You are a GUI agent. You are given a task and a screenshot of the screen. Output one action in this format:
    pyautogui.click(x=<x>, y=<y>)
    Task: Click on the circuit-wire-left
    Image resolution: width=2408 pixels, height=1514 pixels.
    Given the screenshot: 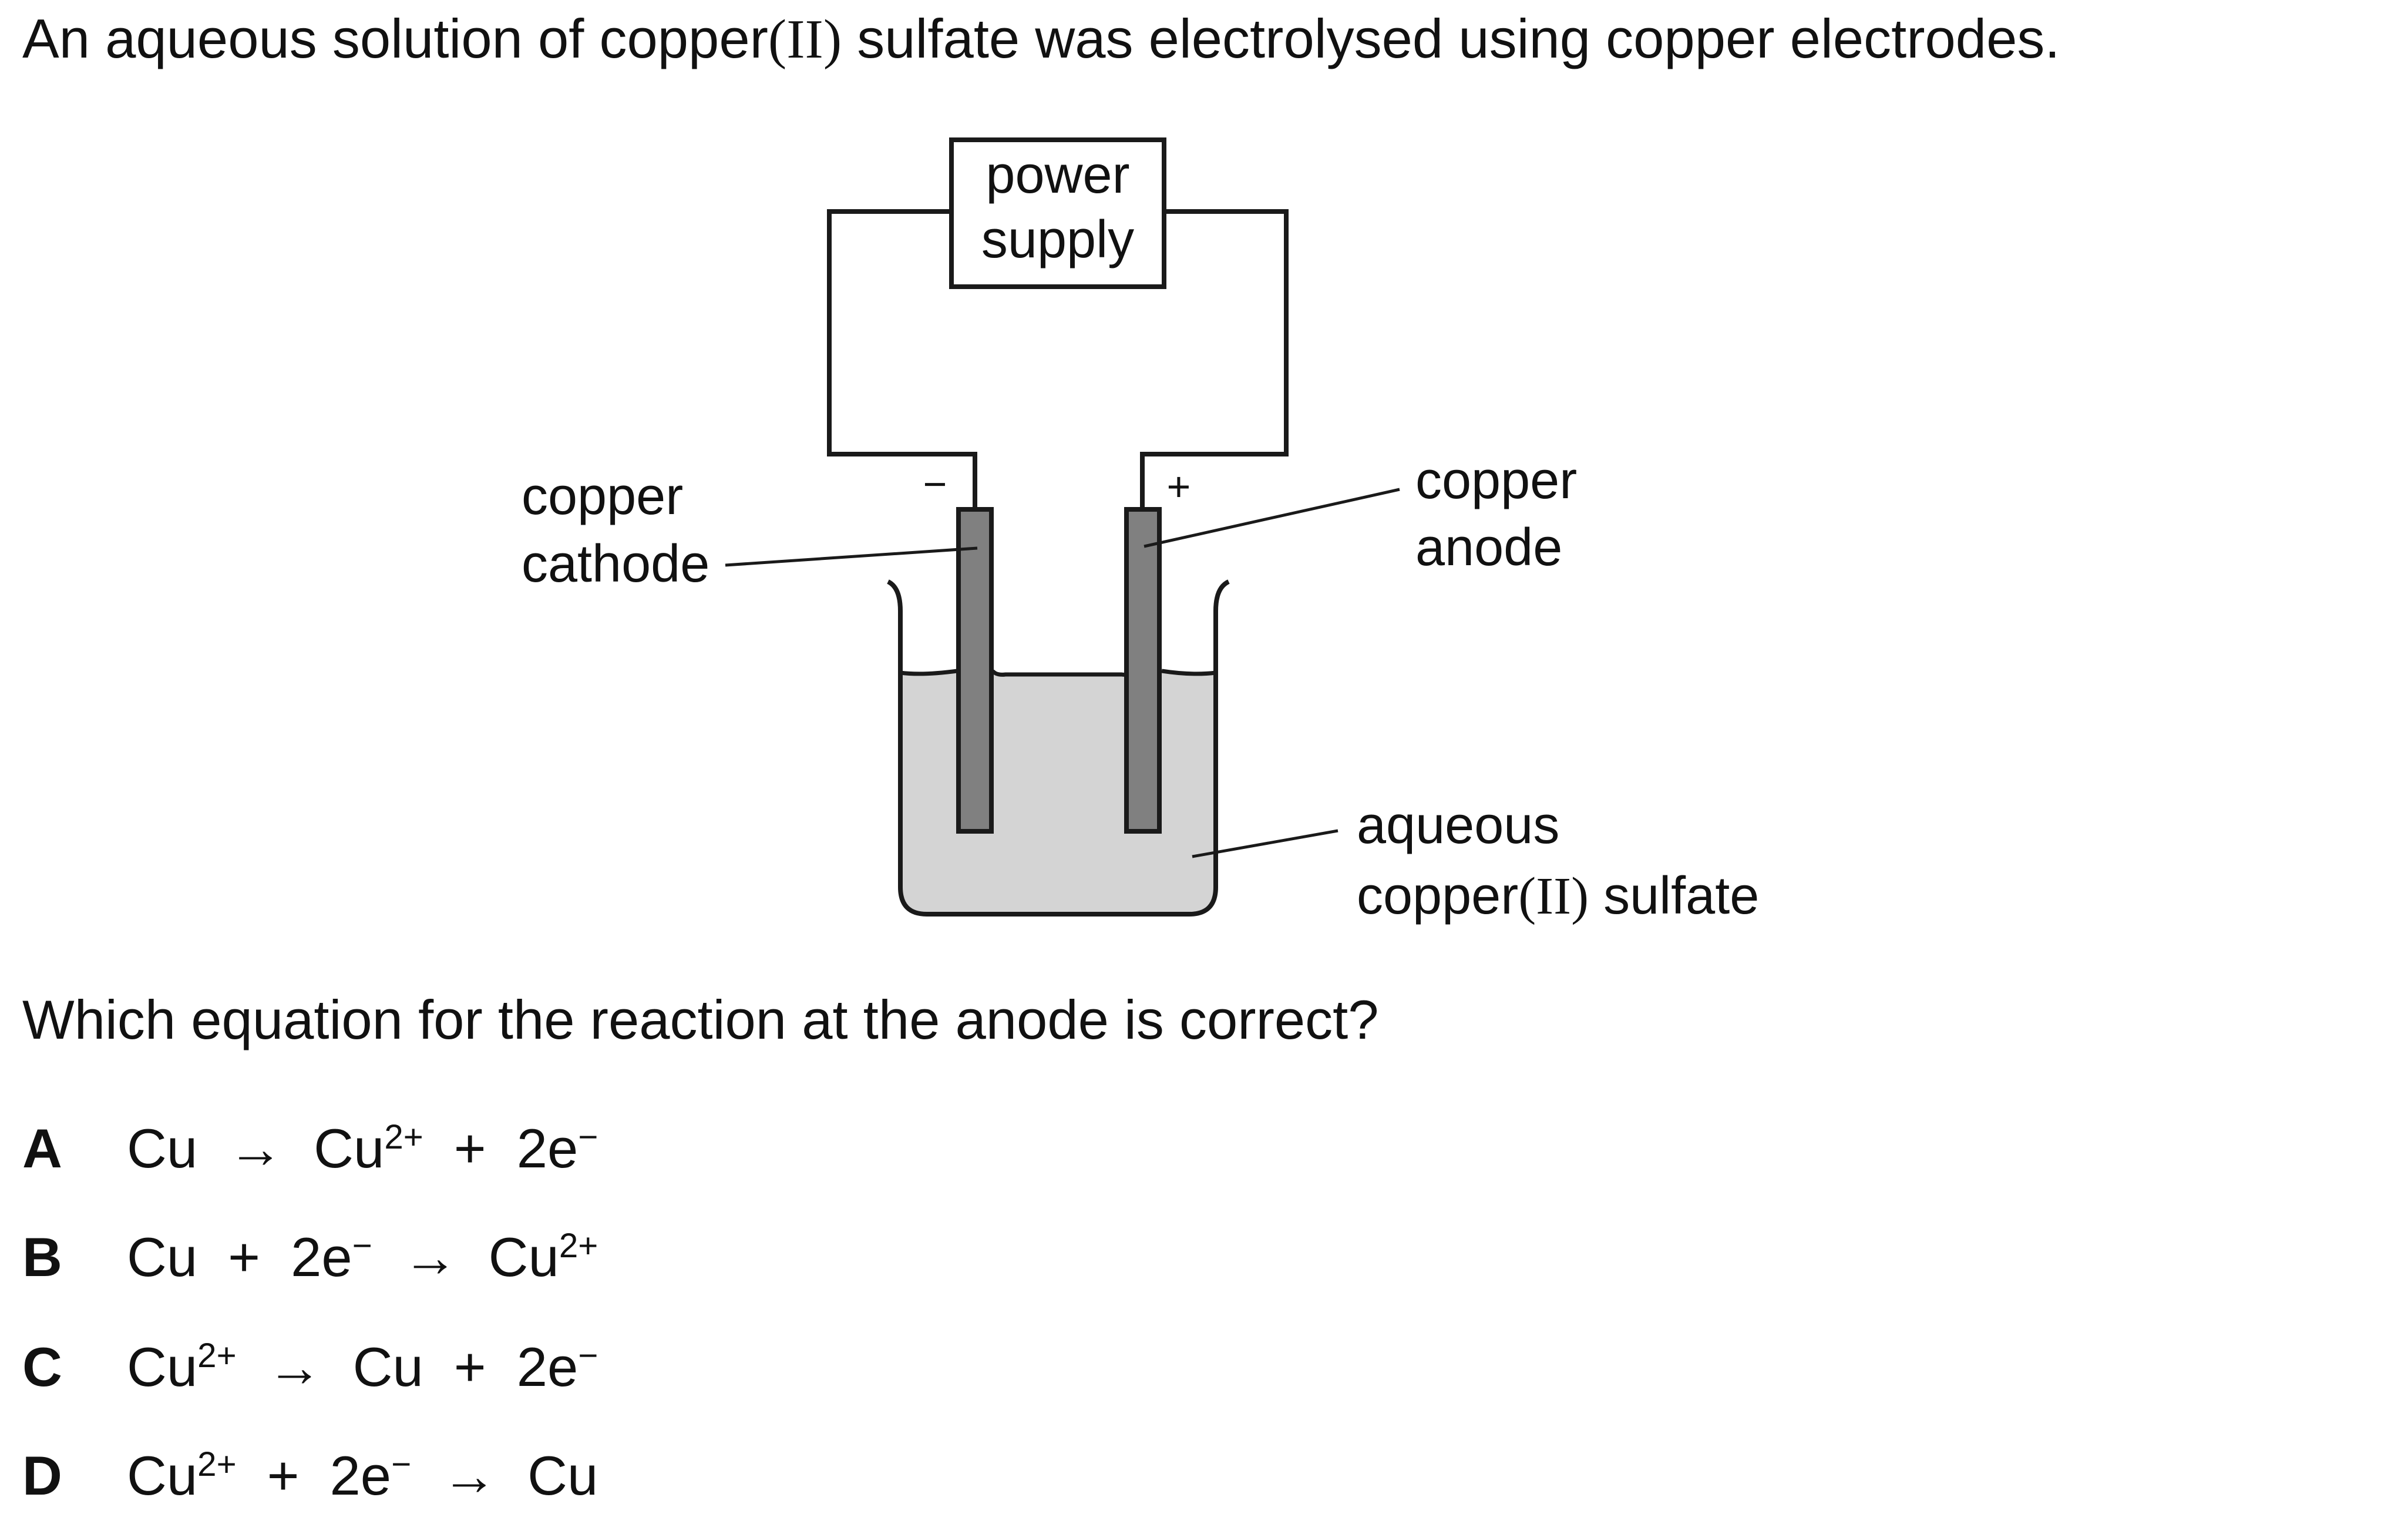 What is the action you would take?
    pyautogui.click(x=902, y=359)
    